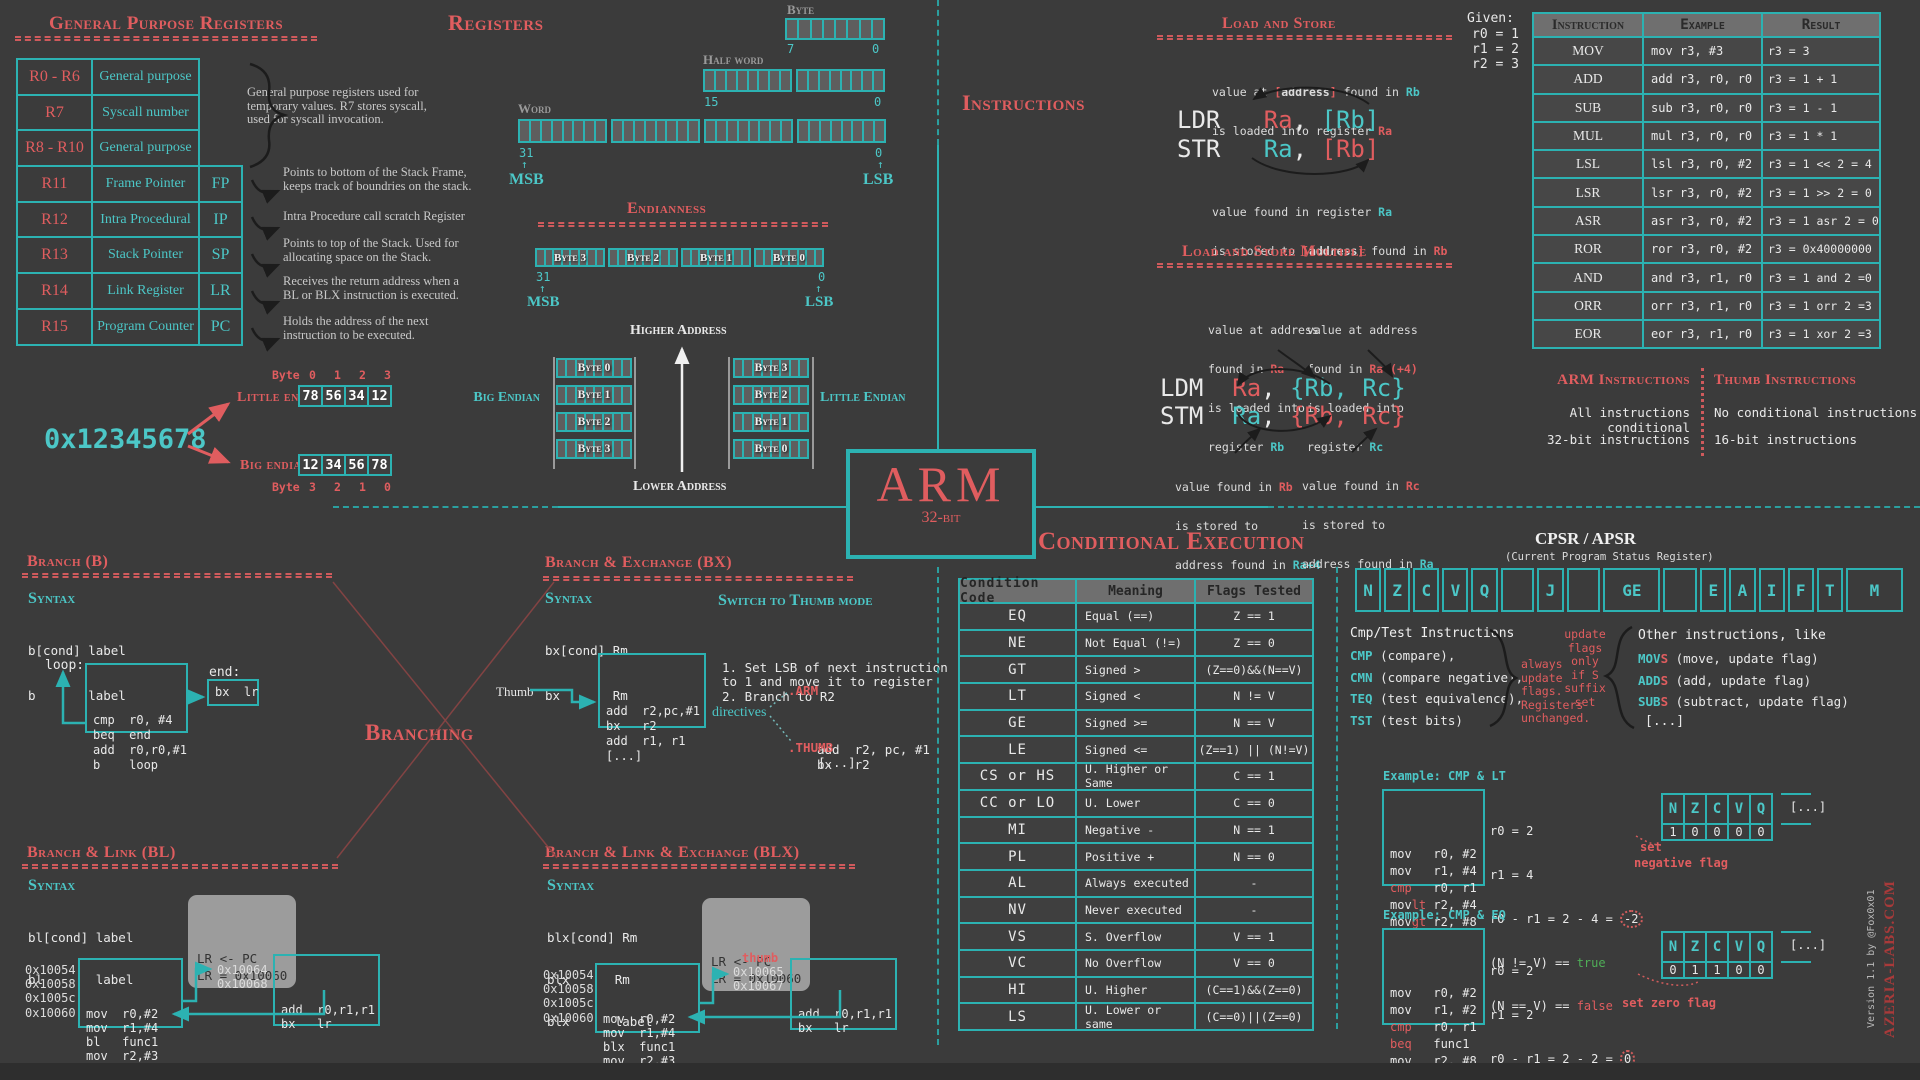 This screenshot has height=1080, width=1920. Describe the element at coordinates (1017, 670) in the screenshot. I see `condition-code: GT` at that location.